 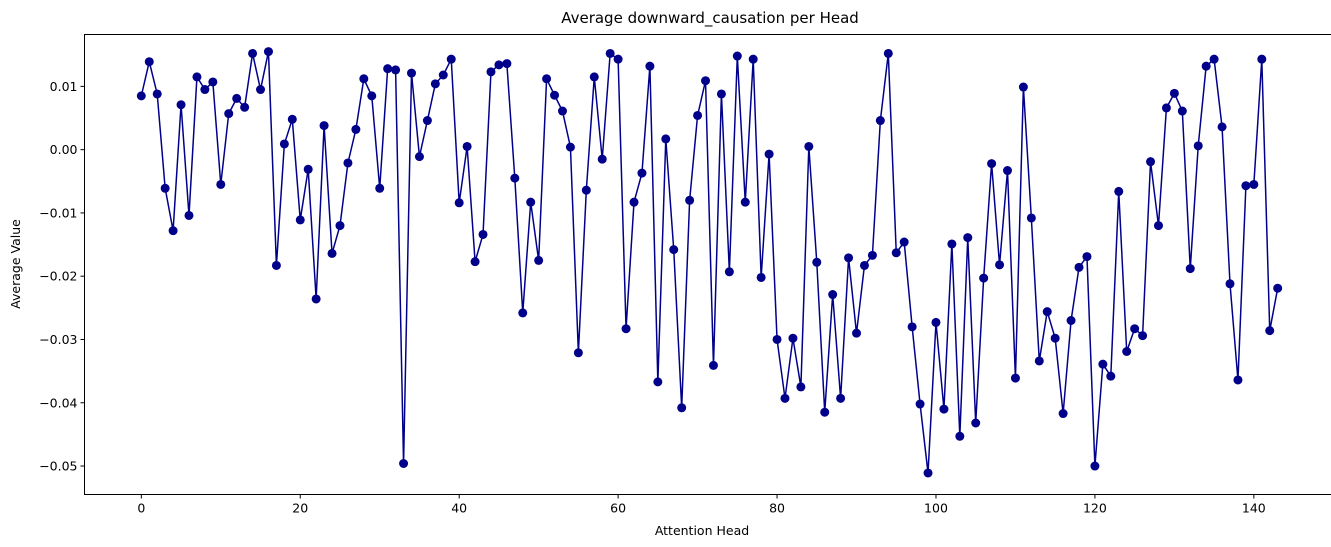 I want to click on x-tick-label: 60, so click(x=618, y=508).